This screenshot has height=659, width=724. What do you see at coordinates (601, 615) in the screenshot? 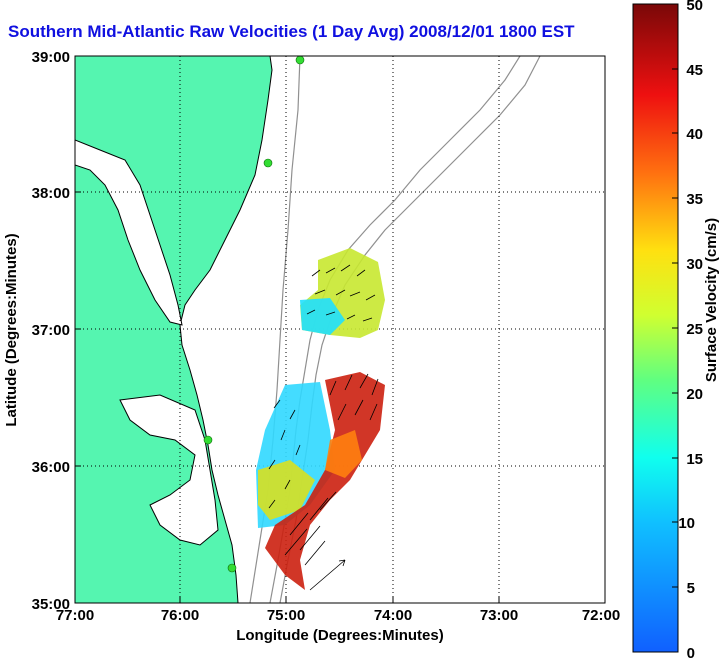
I see `x-tick-label: 72:00` at bounding box center [601, 615].